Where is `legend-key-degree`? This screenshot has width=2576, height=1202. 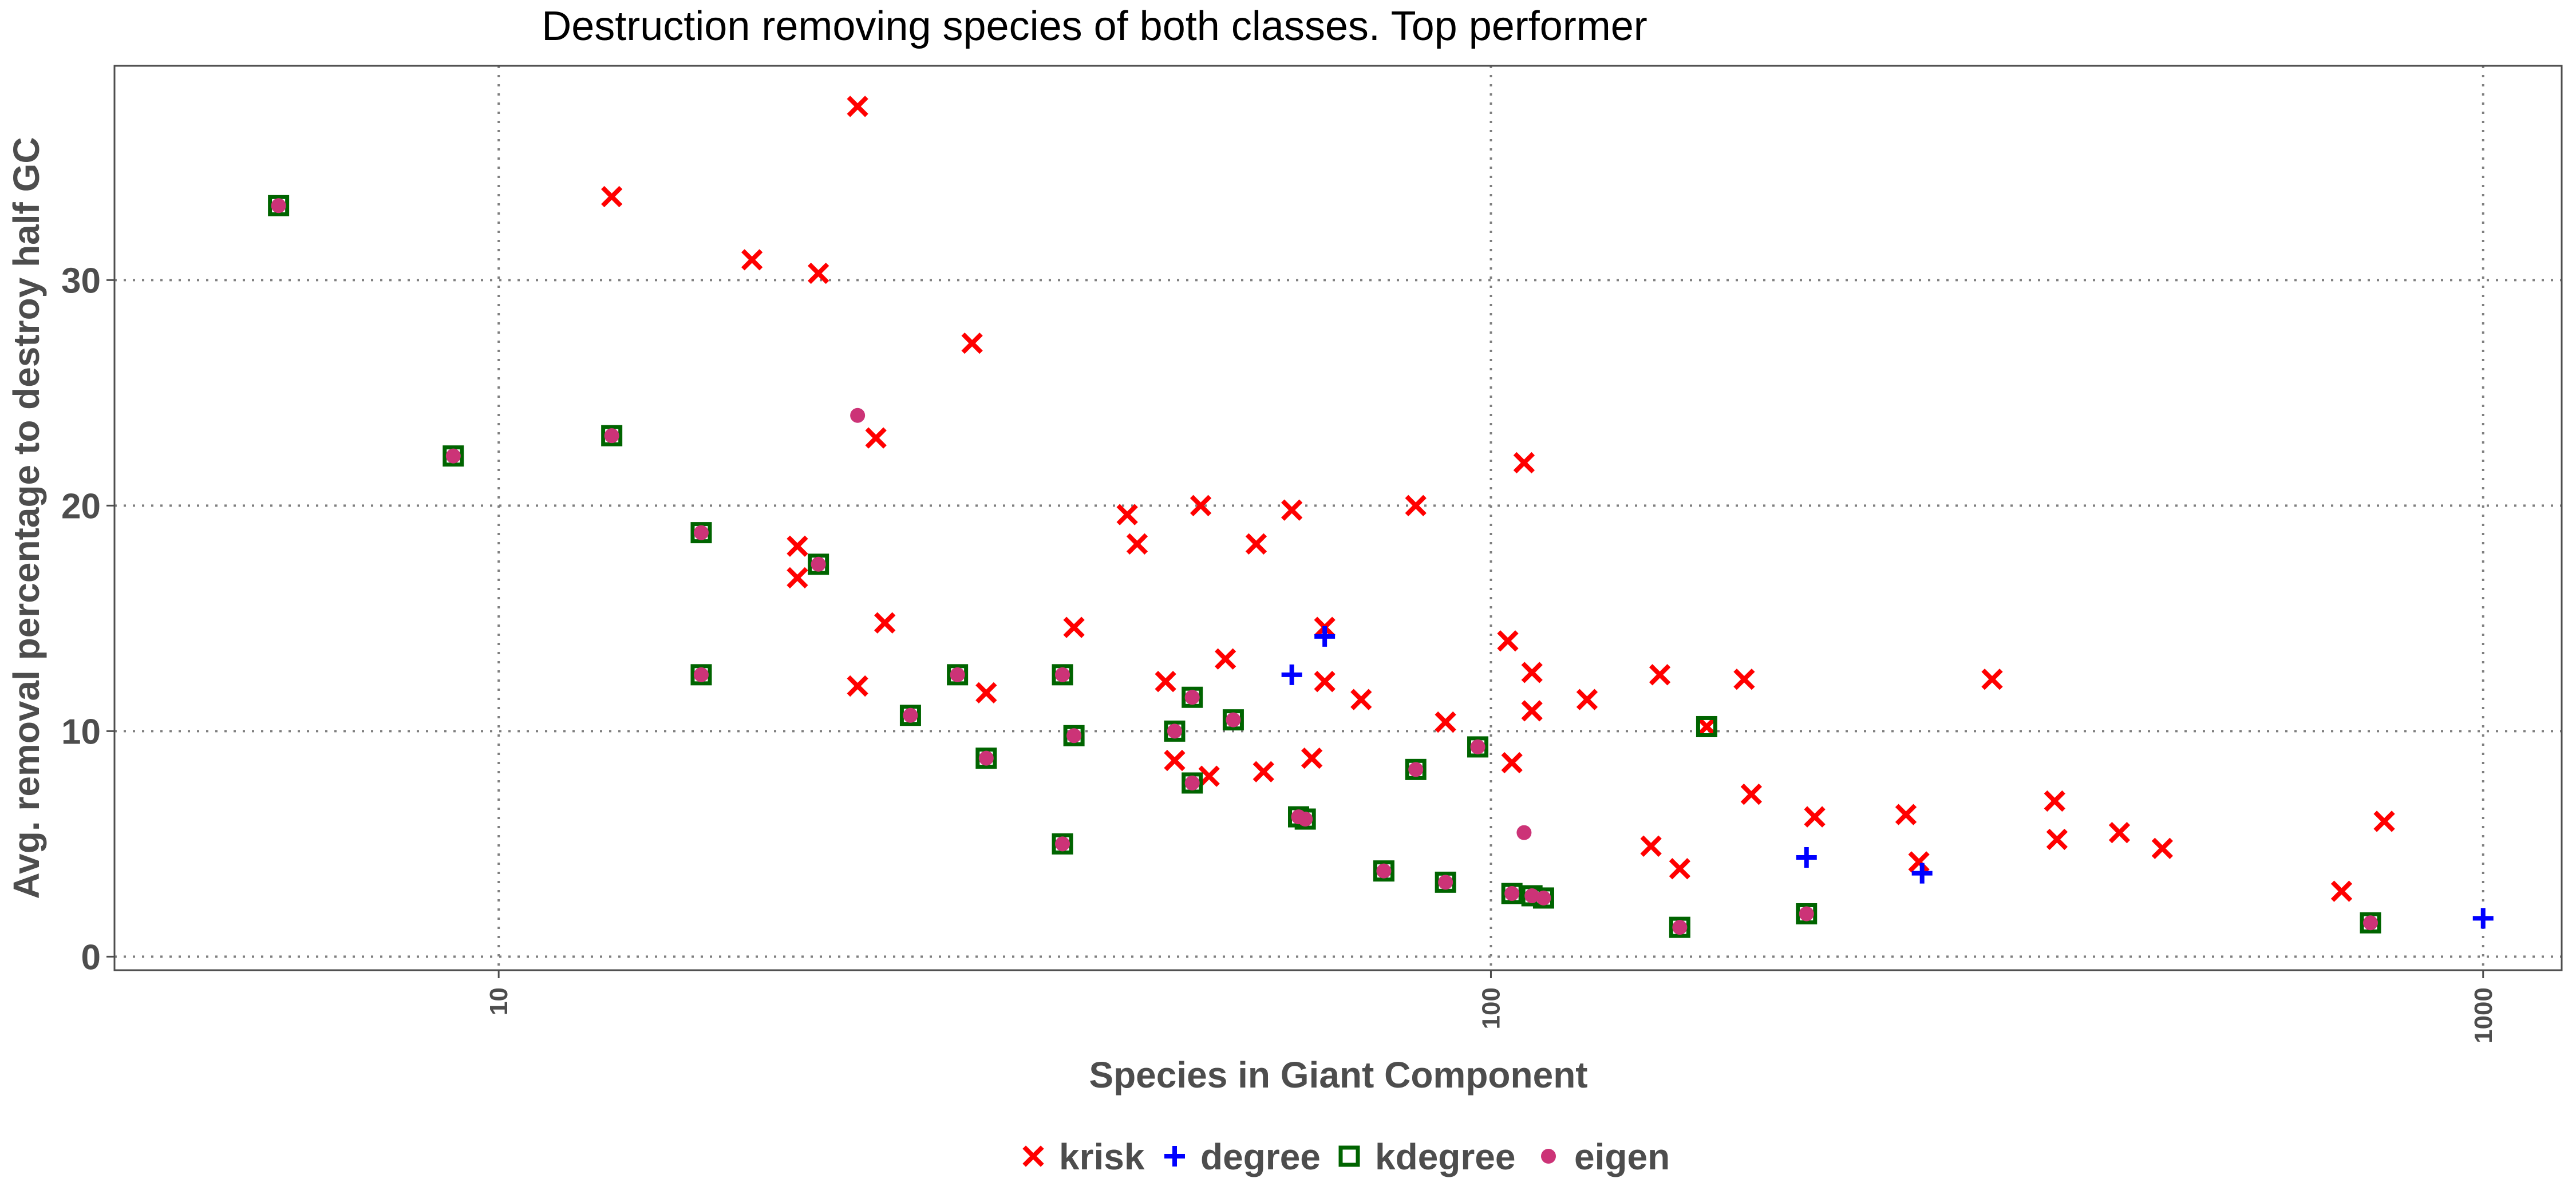 legend-key-degree is located at coordinates (1174, 1156).